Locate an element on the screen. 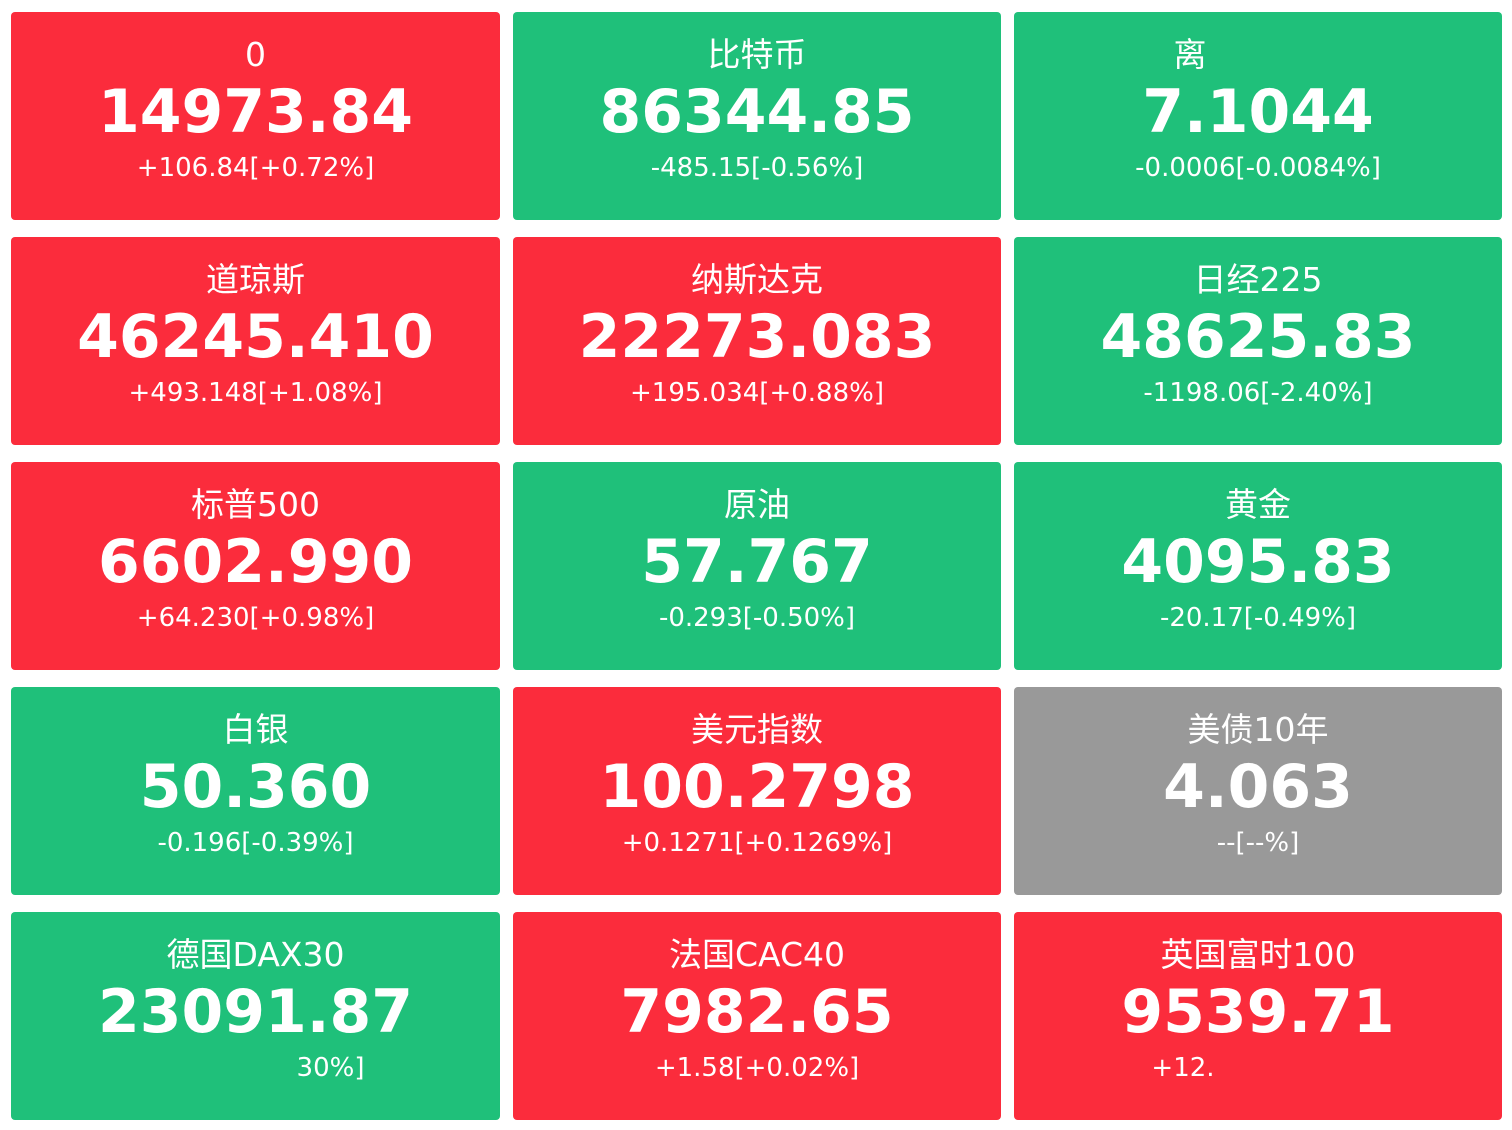 This screenshot has height=1130, width=1512. ticker-name: 美元指数 is located at coordinates (757, 729).